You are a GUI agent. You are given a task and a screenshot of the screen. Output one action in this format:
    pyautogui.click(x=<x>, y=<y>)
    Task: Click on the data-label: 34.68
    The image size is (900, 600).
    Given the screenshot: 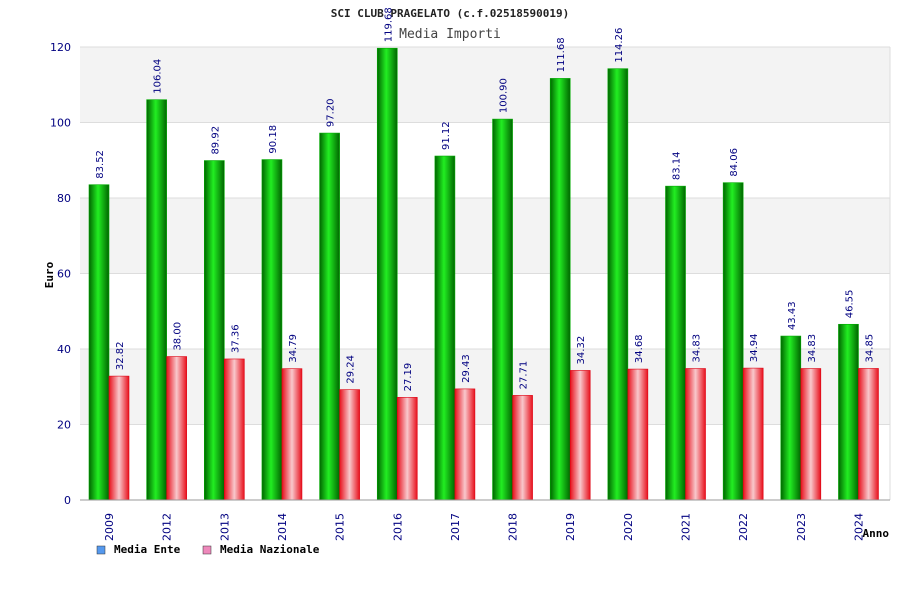 What is the action you would take?
    pyautogui.click(x=639, y=348)
    